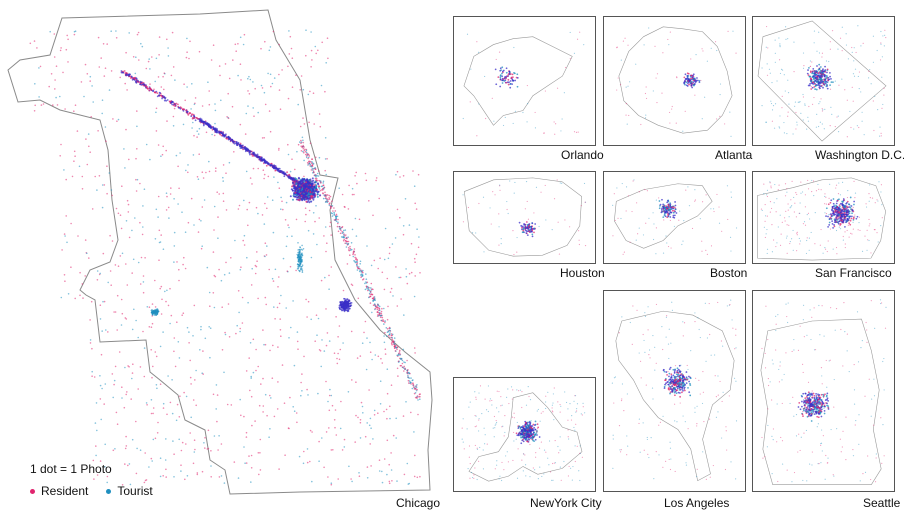  I want to click on legend-scale: 1 dot = 1 Photo, so click(91, 469).